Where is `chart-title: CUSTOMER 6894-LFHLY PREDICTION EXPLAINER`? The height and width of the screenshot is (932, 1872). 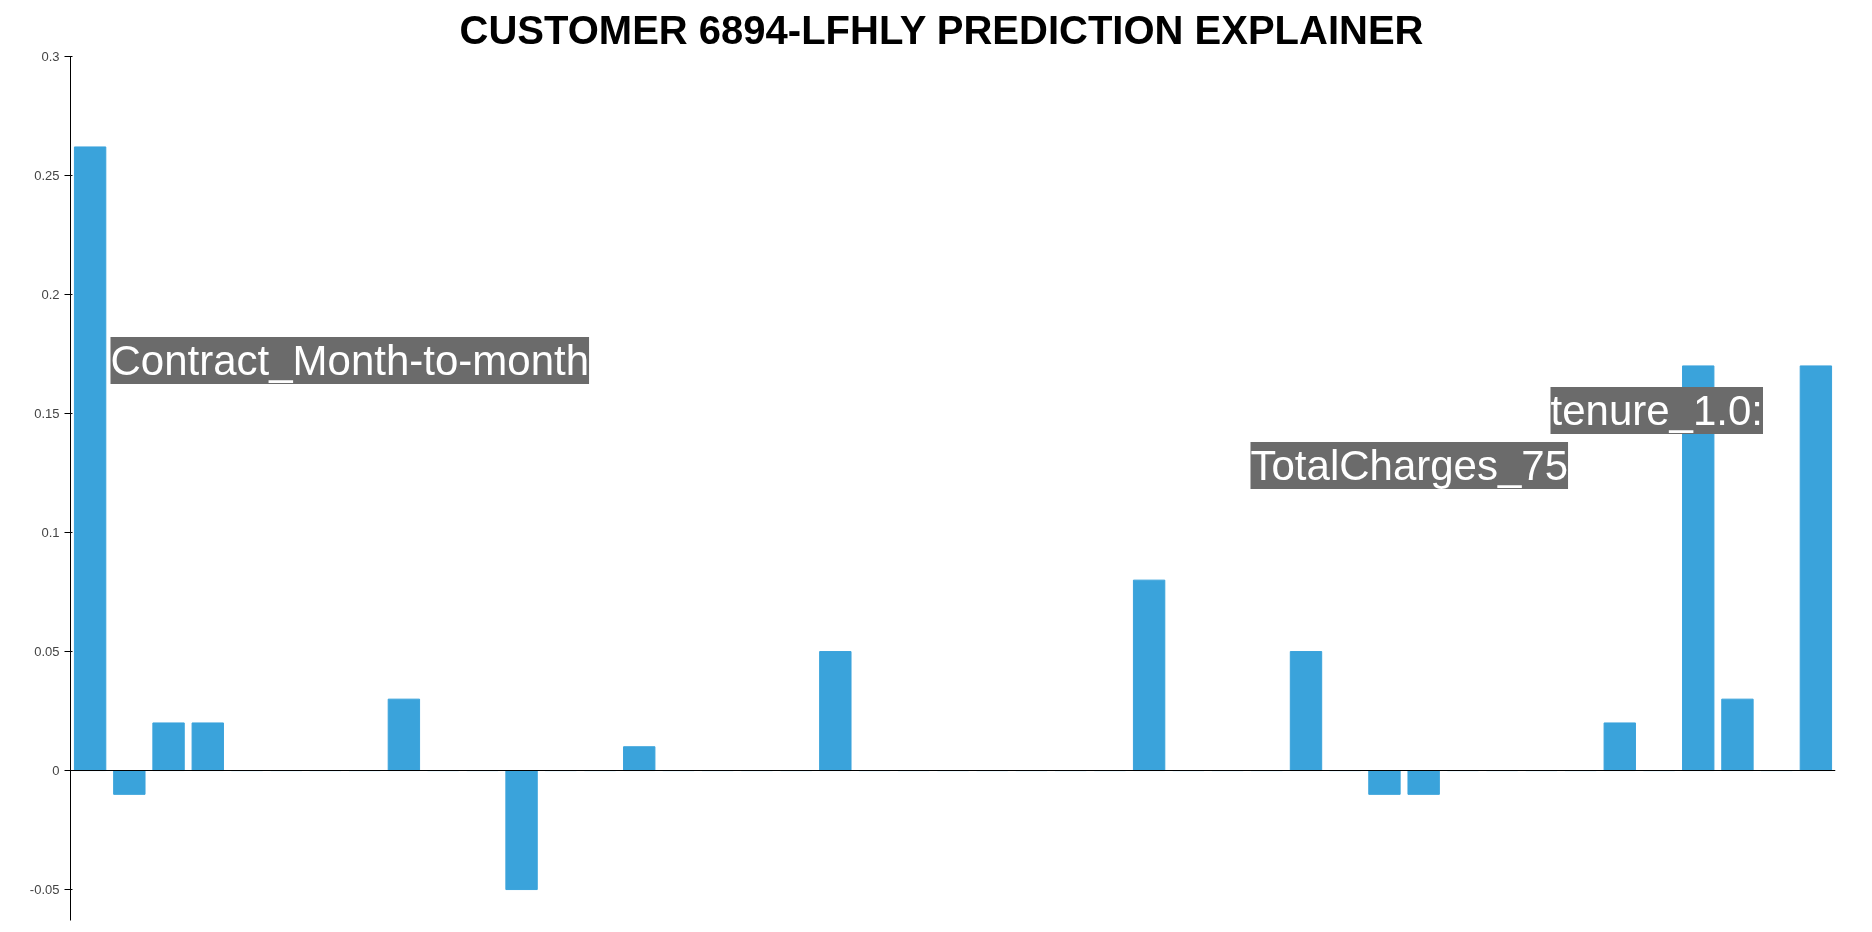
chart-title: CUSTOMER 6894-LFHLY PREDICTION EXPLAINER is located at coordinates (941, 29).